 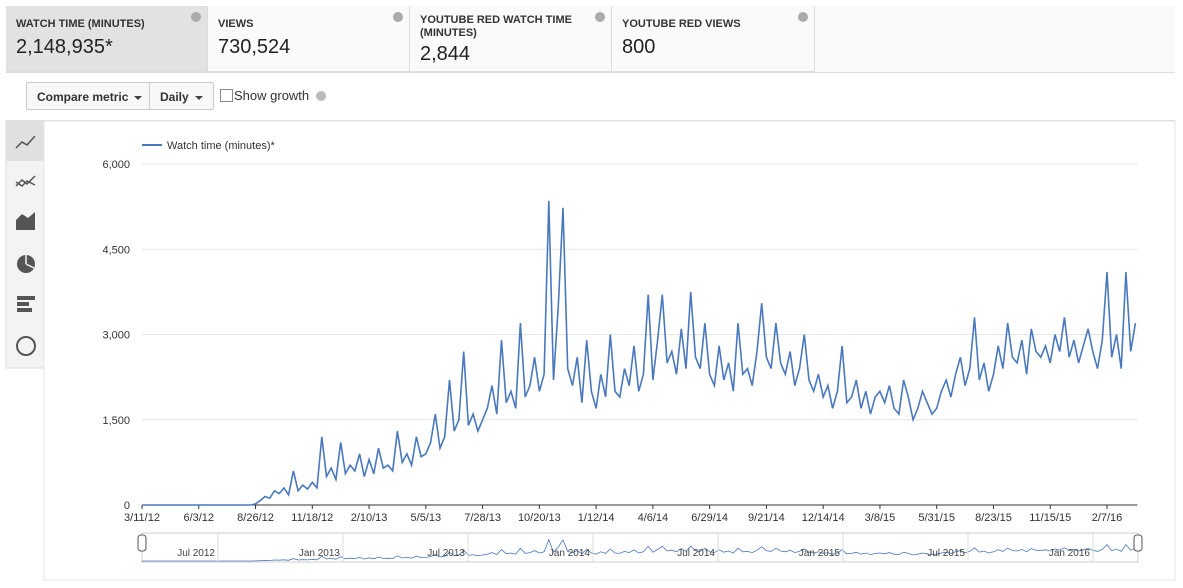 I want to click on checkbox-label: Show growth, so click(x=272, y=95).